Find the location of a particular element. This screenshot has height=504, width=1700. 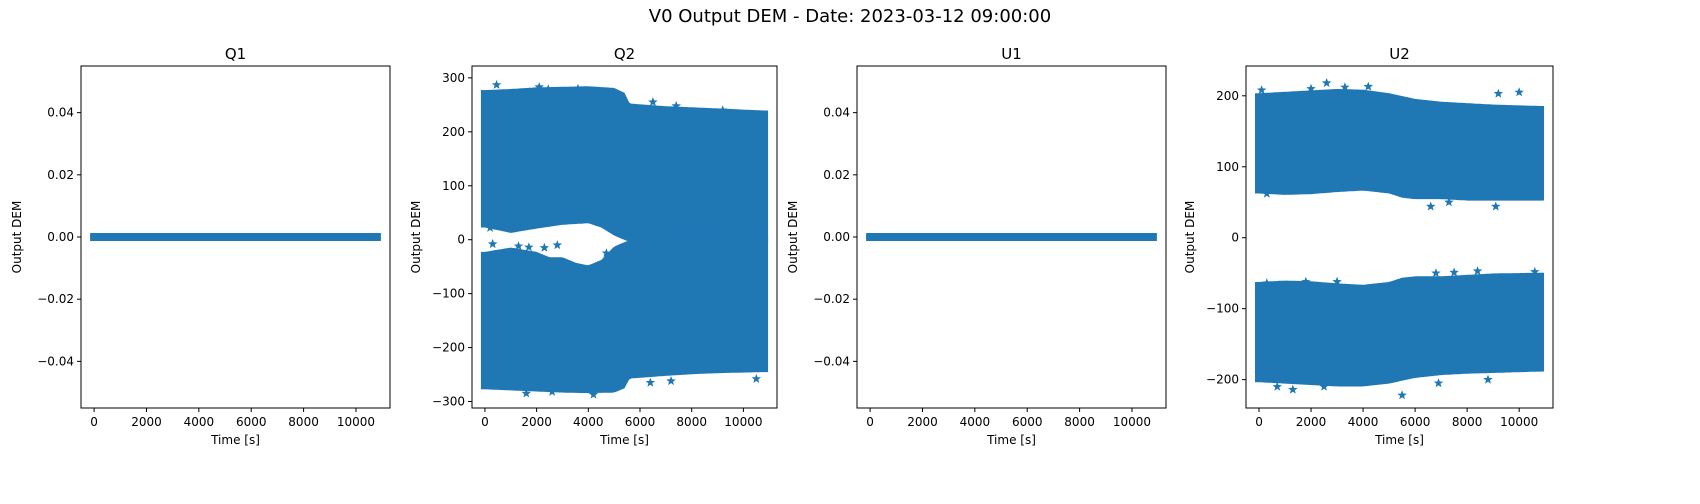

y-tick-label: 0 is located at coordinates (461, 240).